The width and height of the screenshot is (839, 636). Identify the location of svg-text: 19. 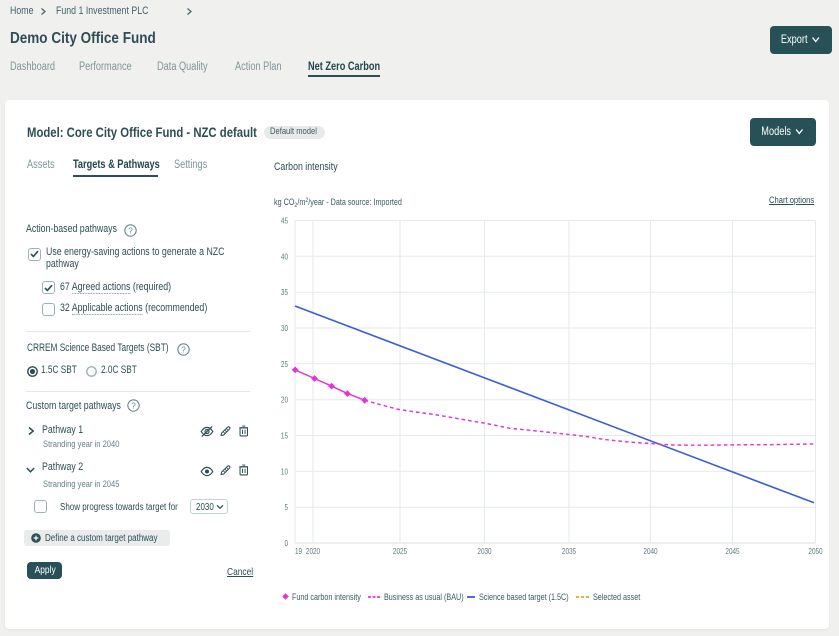
(298, 551).